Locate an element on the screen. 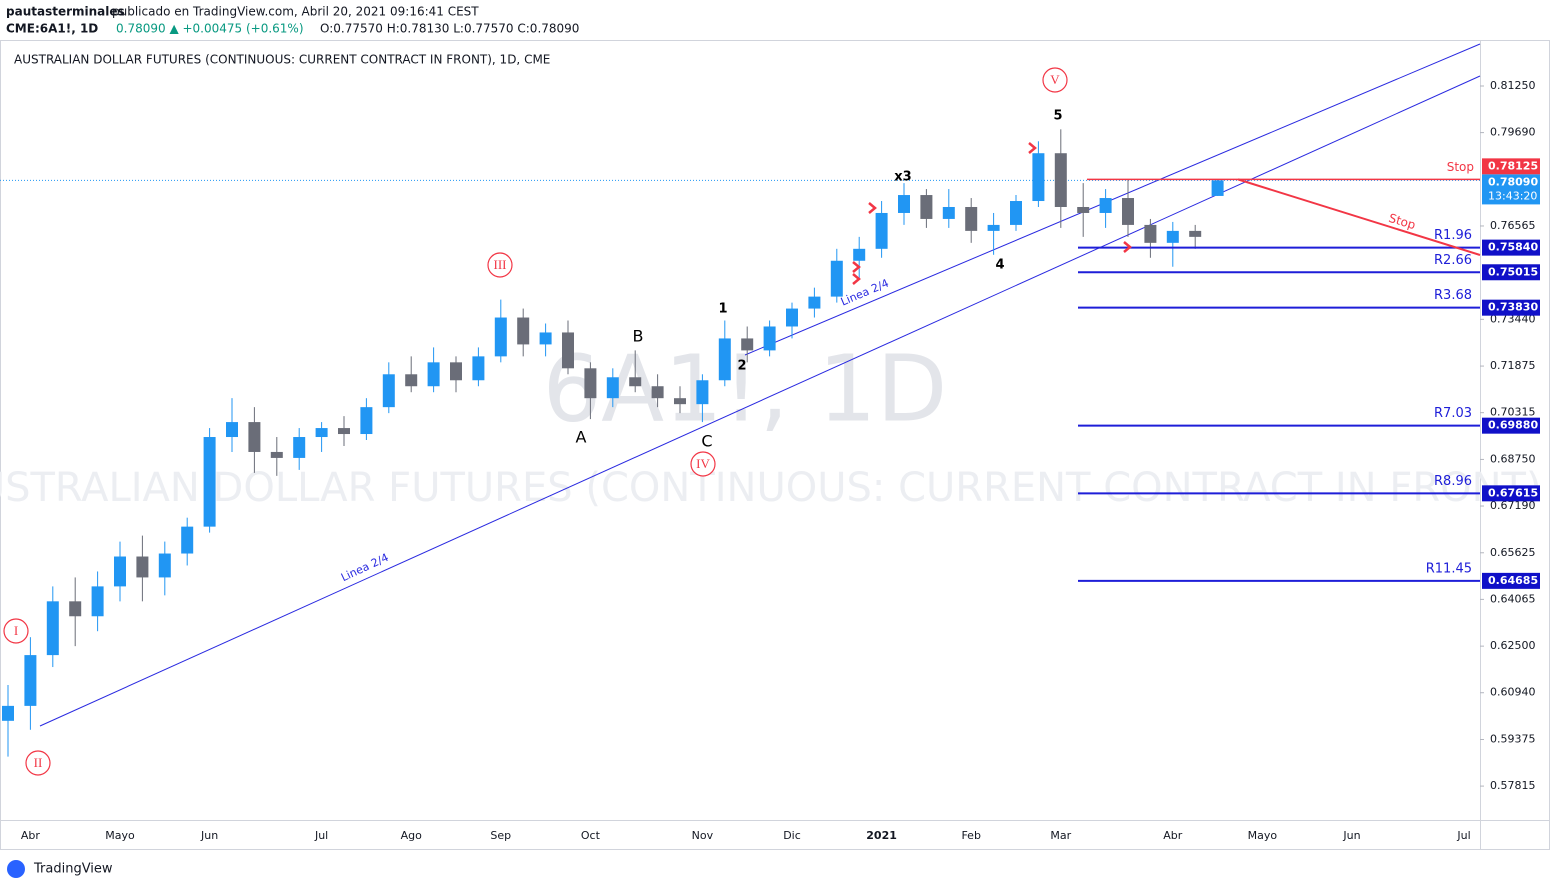 The width and height of the screenshot is (1556, 888). wave-label: III is located at coordinates (500, 264).